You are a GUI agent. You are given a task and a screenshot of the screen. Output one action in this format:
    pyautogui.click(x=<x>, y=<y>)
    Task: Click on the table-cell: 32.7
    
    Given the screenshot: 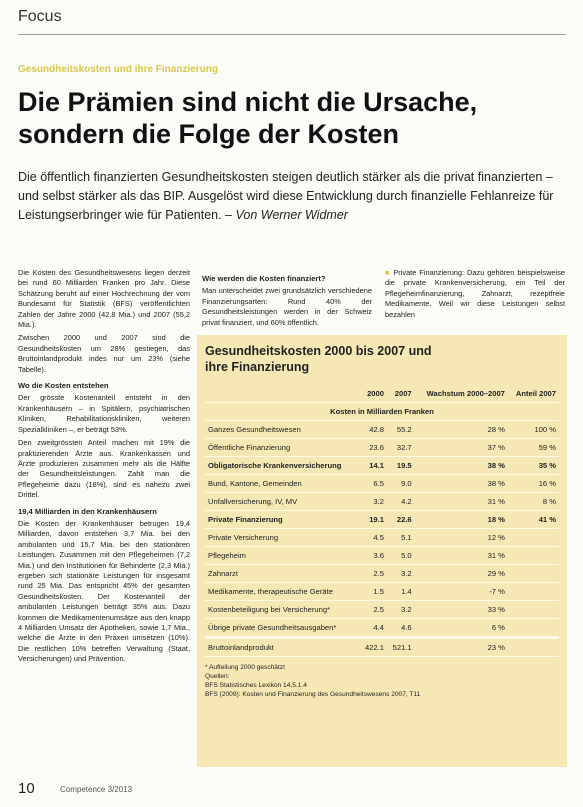 What is the action you would take?
    pyautogui.click(x=400, y=447)
    